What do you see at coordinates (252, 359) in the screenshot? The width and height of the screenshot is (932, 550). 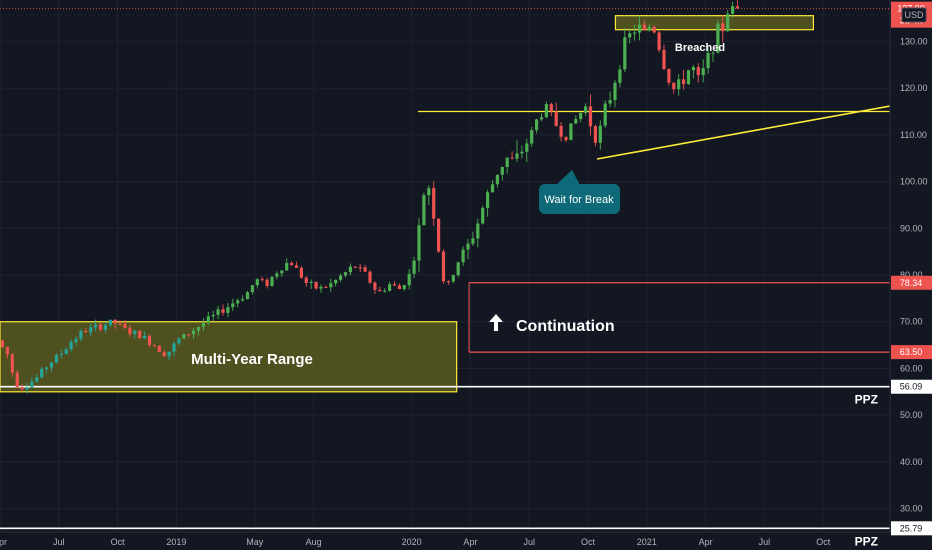 I see `multi-year-range-label: Multi-Year Range` at bounding box center [252, 359].